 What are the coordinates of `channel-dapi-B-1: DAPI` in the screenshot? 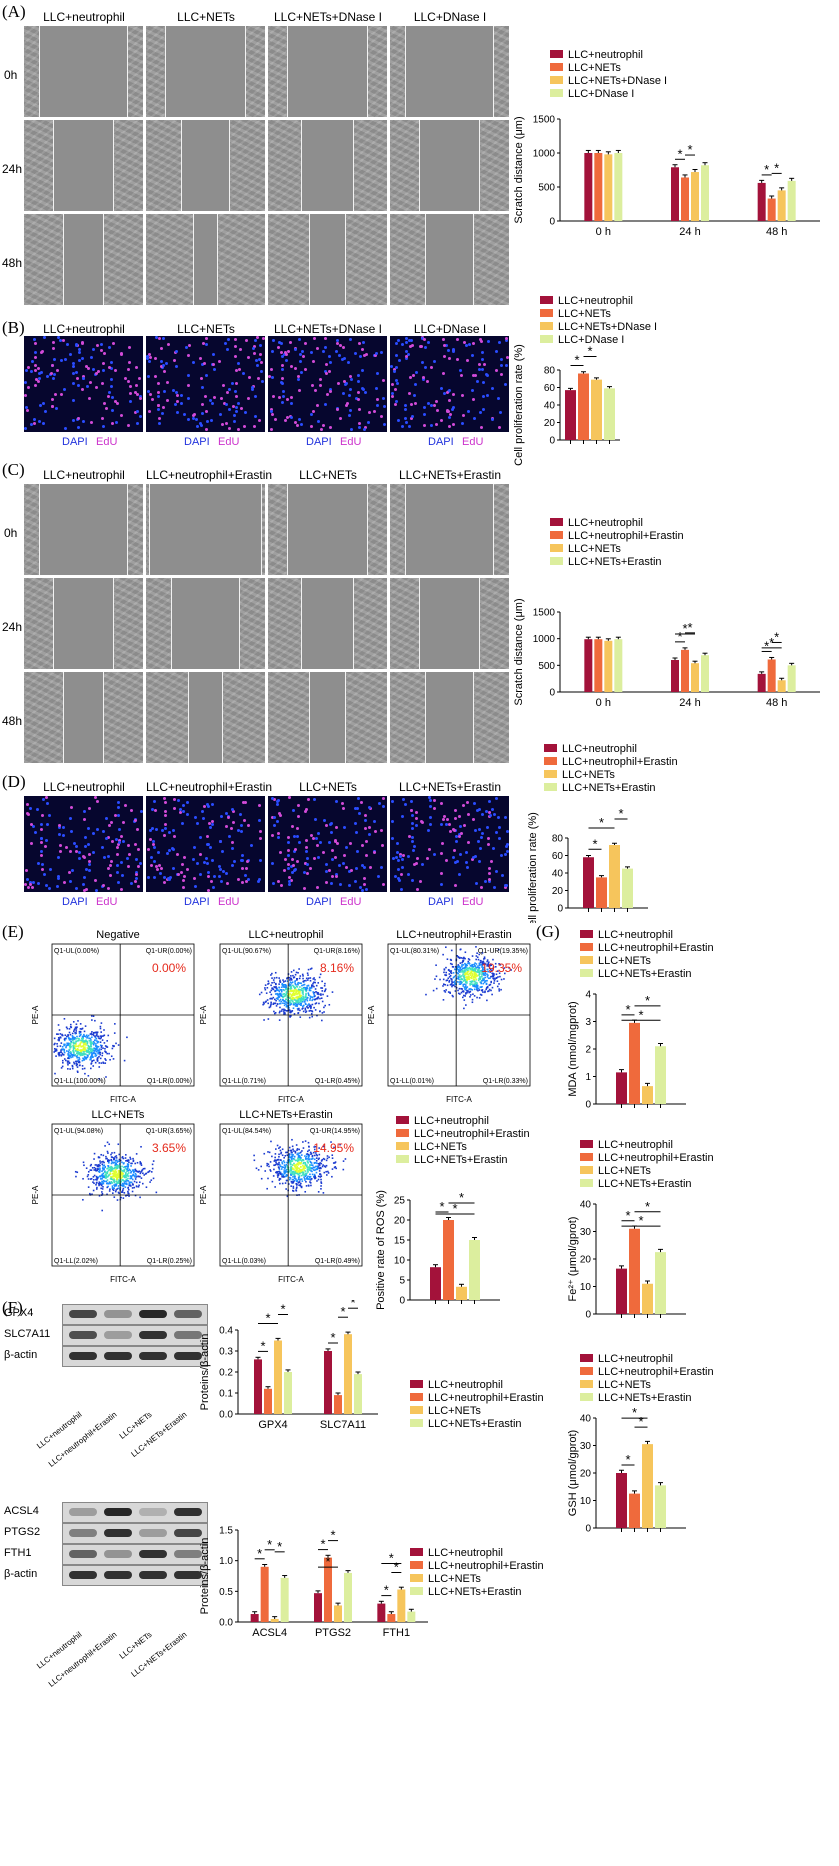 It's located at (197, 442).